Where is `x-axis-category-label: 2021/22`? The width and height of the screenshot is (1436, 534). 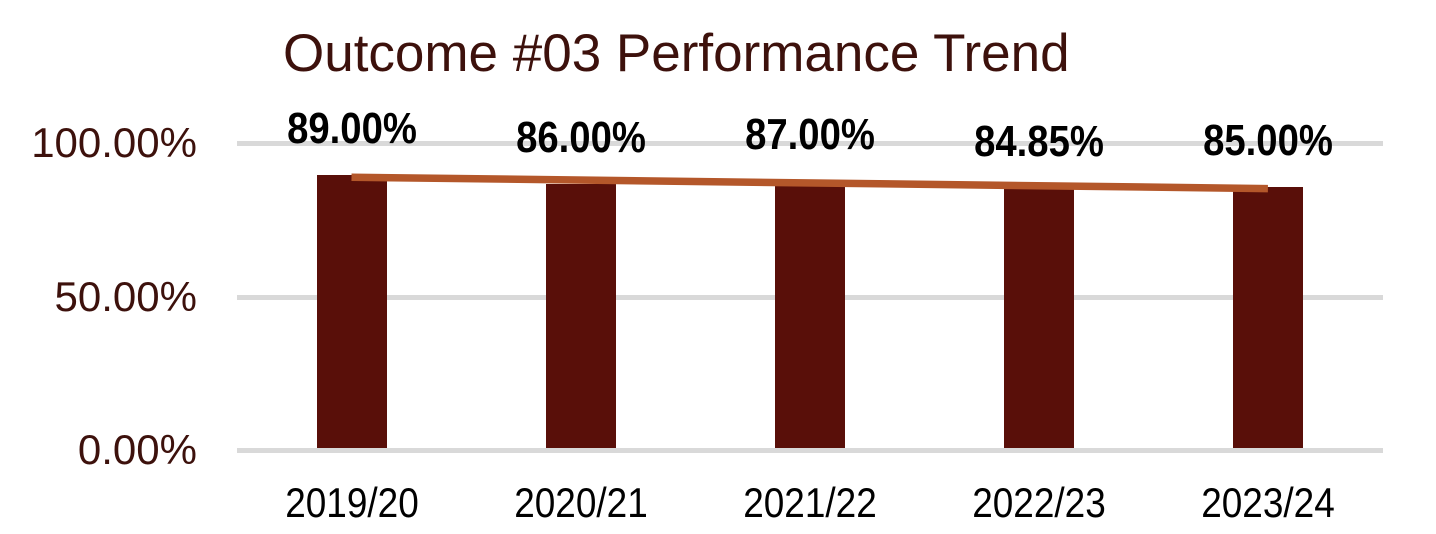 x-axis-category-label: 2021/22 is located at coordinates (809, 502).